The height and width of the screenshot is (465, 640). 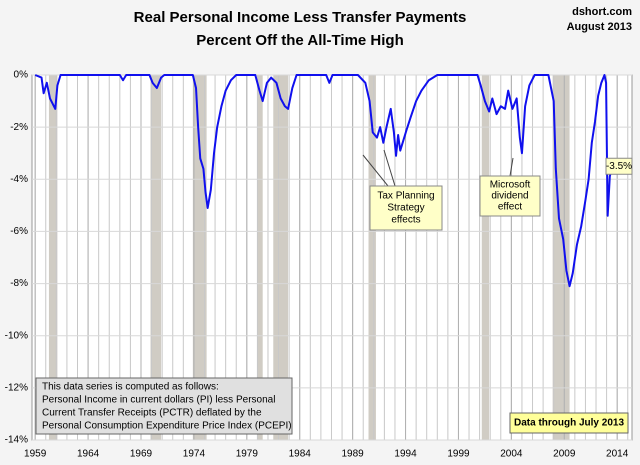 I want to click on annotation: Tax Planning Strategy effects, so click(x=402, y=190).